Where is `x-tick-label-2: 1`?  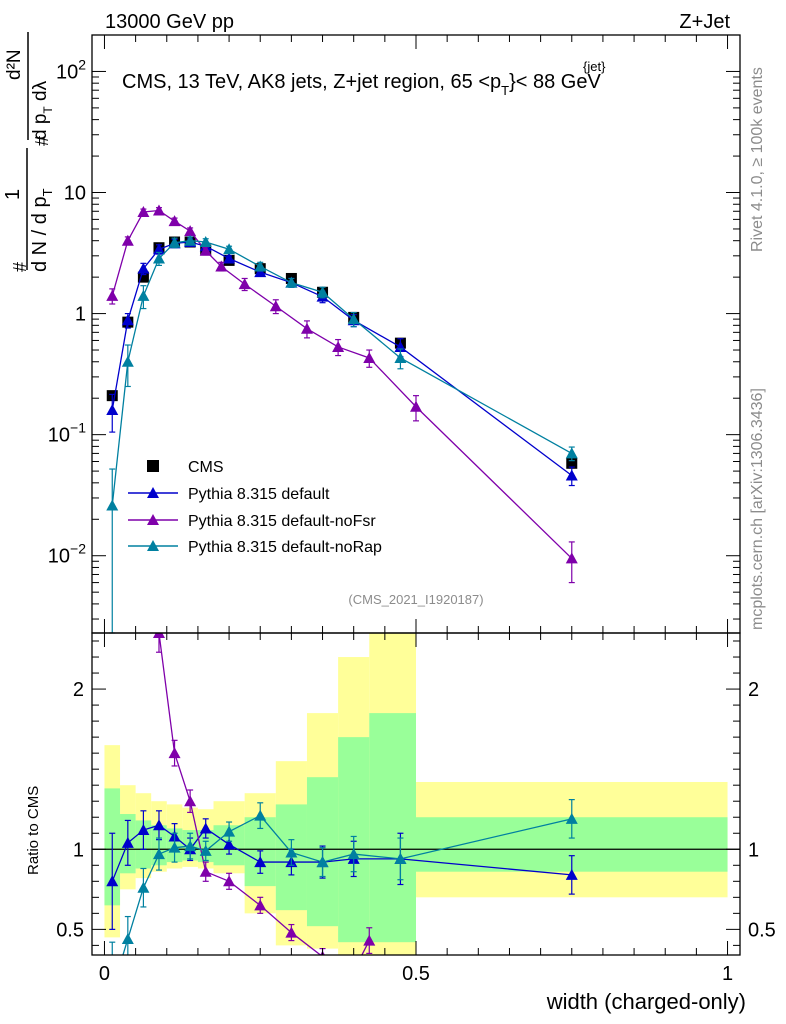
x-tick-label-2: 1 is located at coordinates (727, 974).